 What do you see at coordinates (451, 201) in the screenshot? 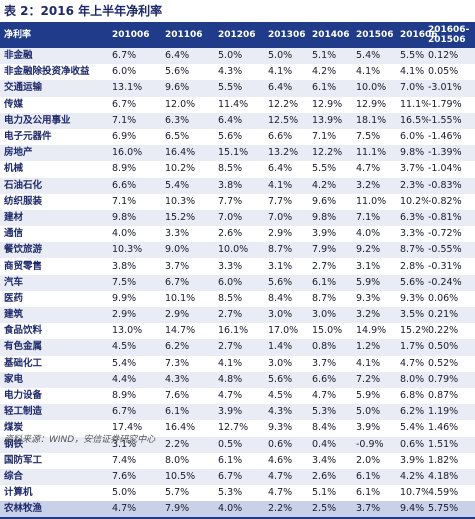
I see `value-cell: -0.82%` at bounding box center [451, 201].